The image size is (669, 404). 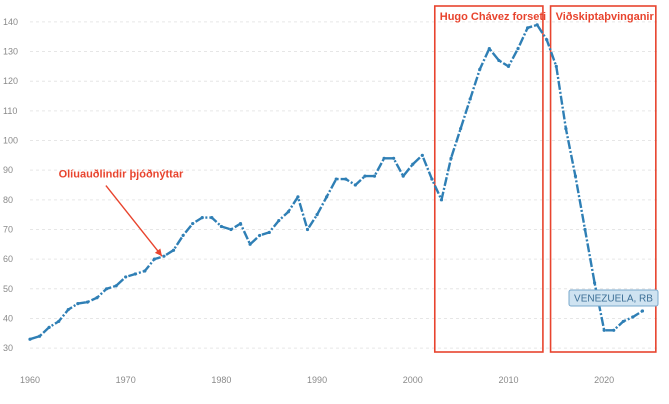 I want to click on y-tick-label: 60, so click(x=8, y=259).